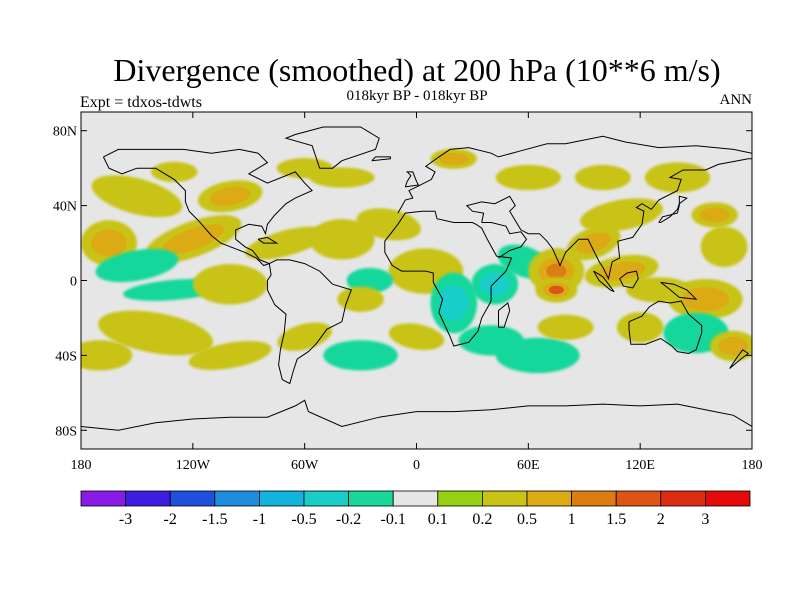 This screenshot has width=800, height=600. Describe the element at coordinates (527, 519) in the screenshot. I see `colorbar-label: 0.5` at that location.